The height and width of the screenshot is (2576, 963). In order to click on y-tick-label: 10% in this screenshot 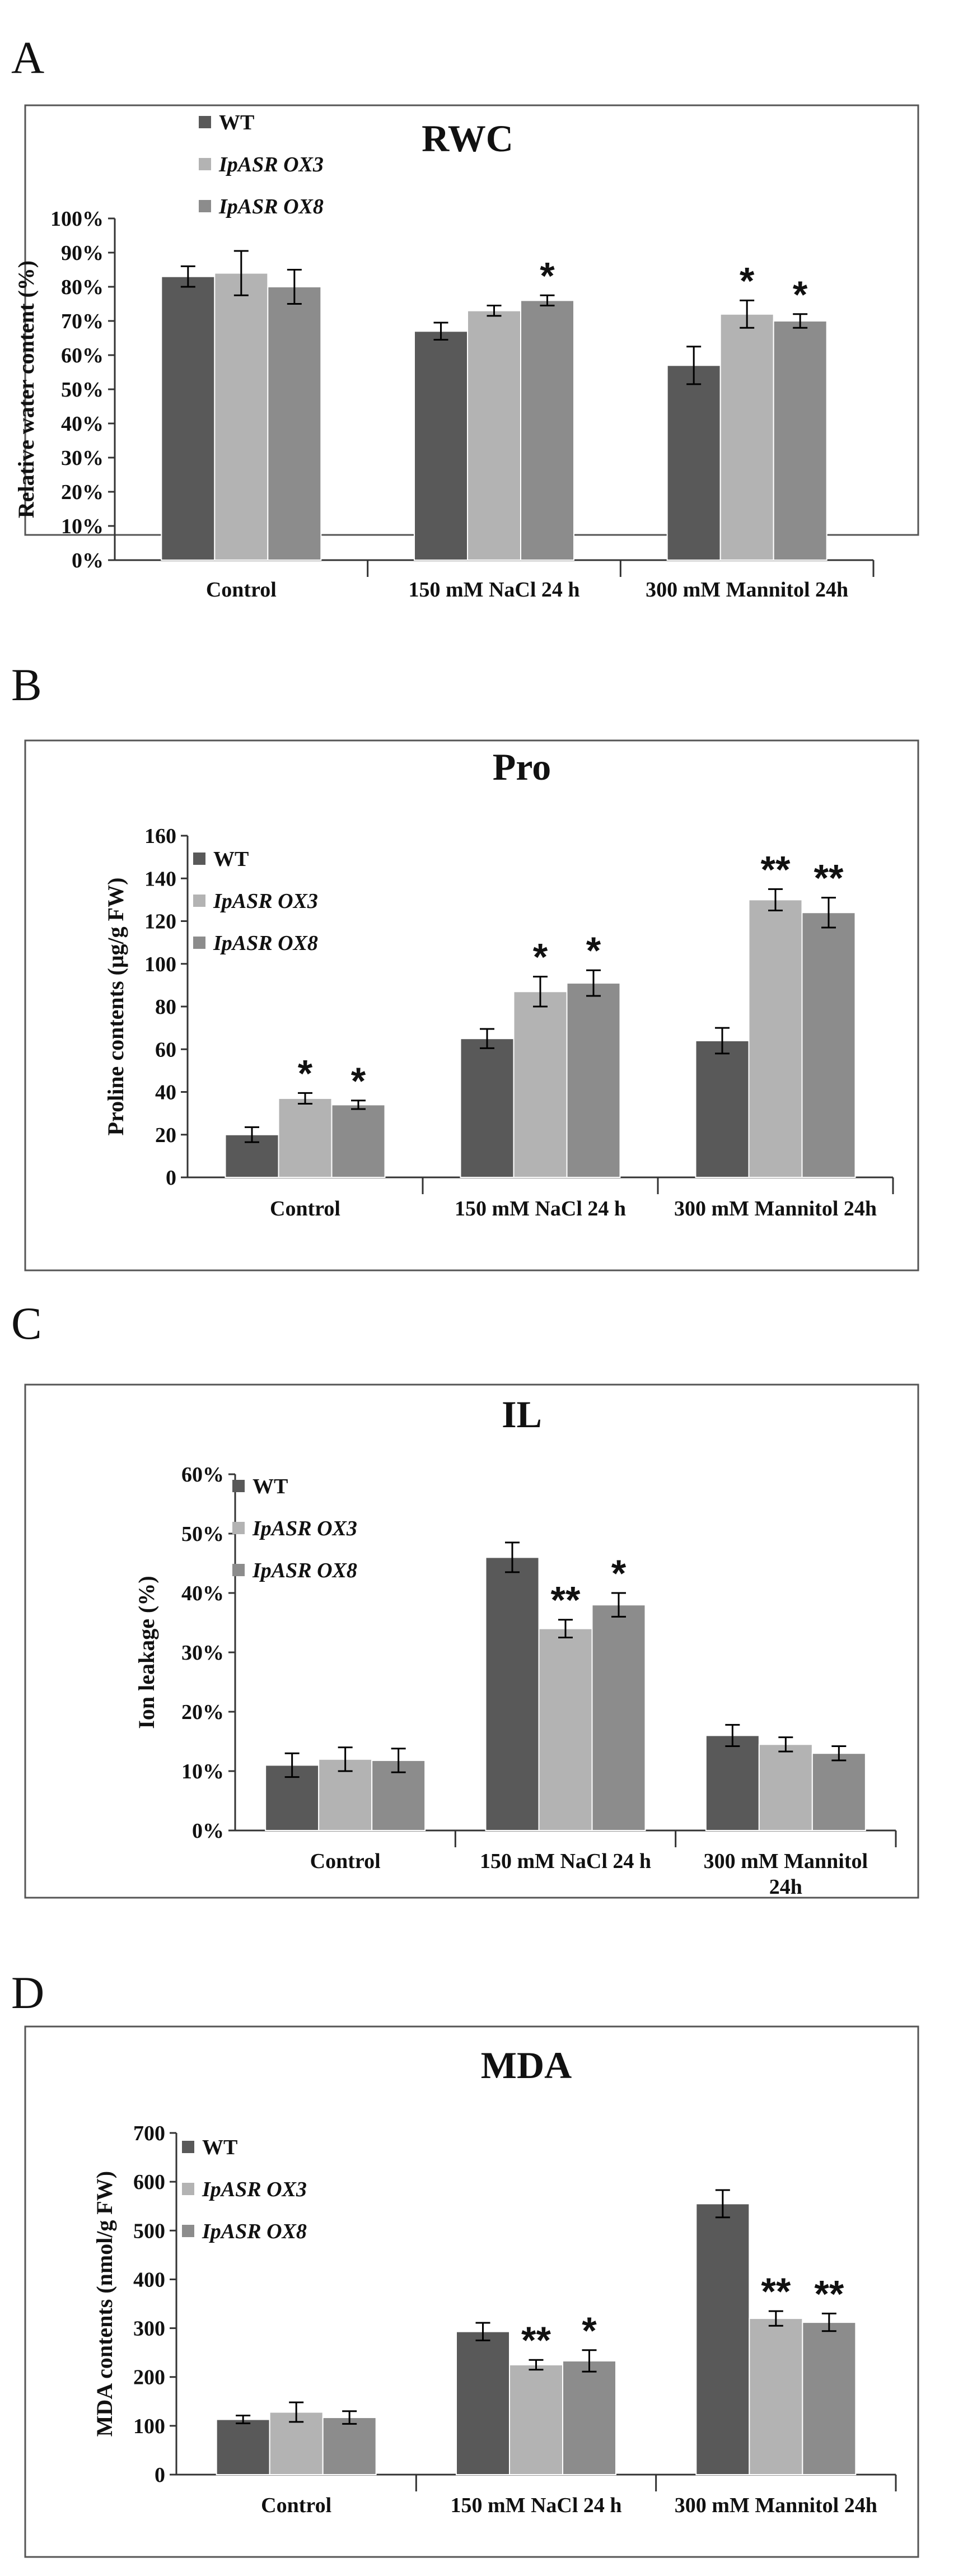, I will do `click(202, 1771)`.